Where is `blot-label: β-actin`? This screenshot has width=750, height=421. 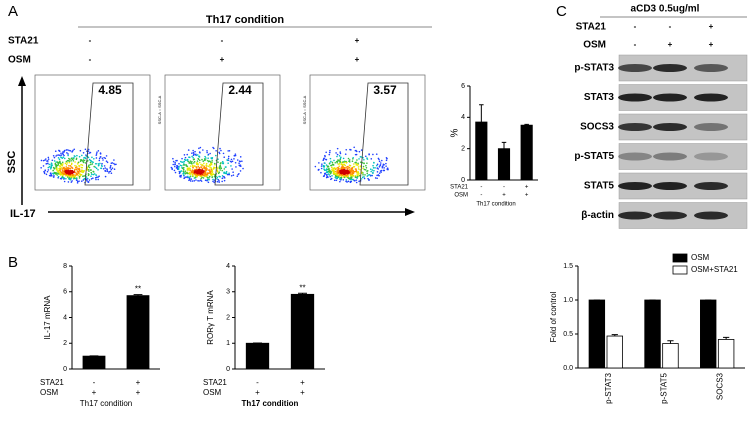
blot-label: β-actin is located at coordinates (597, 215).